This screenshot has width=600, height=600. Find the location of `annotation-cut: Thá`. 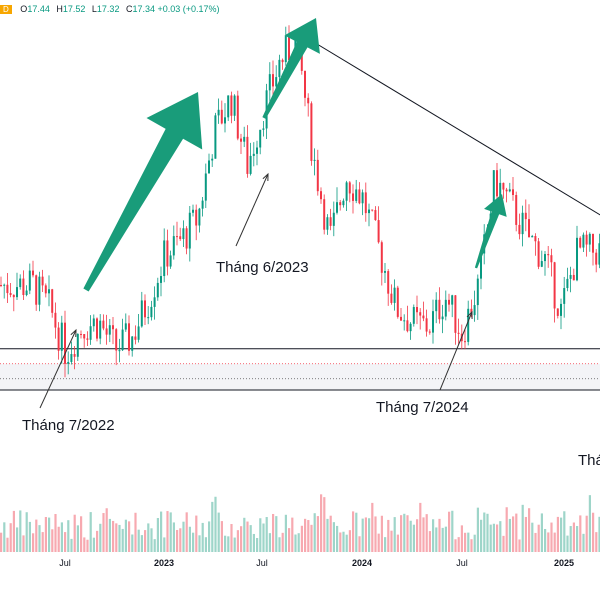

annotation-cut: Thá is located at coordinates (589, 460).